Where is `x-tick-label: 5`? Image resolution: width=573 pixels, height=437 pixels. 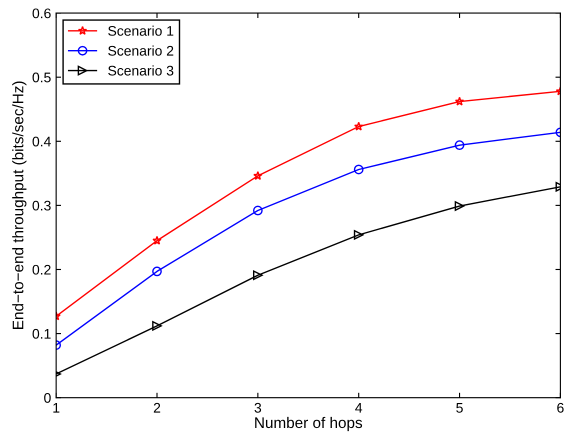
x-tick-label: 5 is located at coordinates (459, 408).